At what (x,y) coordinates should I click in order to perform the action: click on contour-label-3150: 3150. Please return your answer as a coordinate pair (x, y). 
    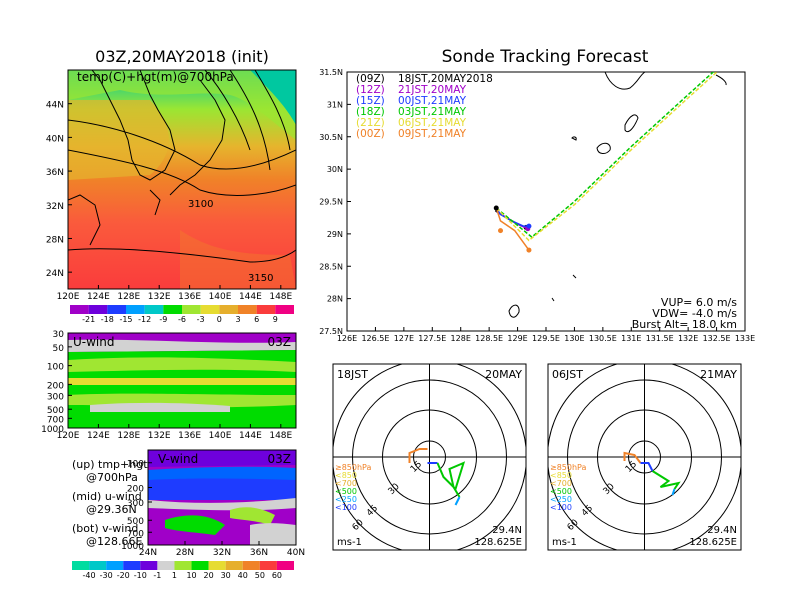
    Looking at the image, I should click on (260, 278).